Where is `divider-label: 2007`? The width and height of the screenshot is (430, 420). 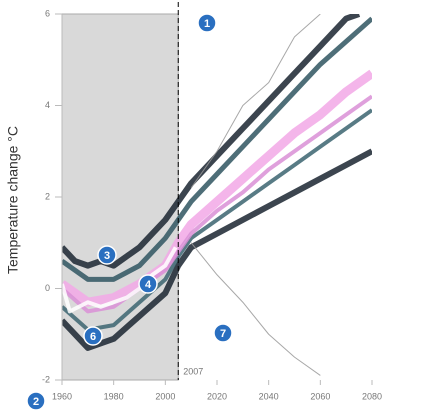 divider-label: 2007 is located at coordinates (193, 371).